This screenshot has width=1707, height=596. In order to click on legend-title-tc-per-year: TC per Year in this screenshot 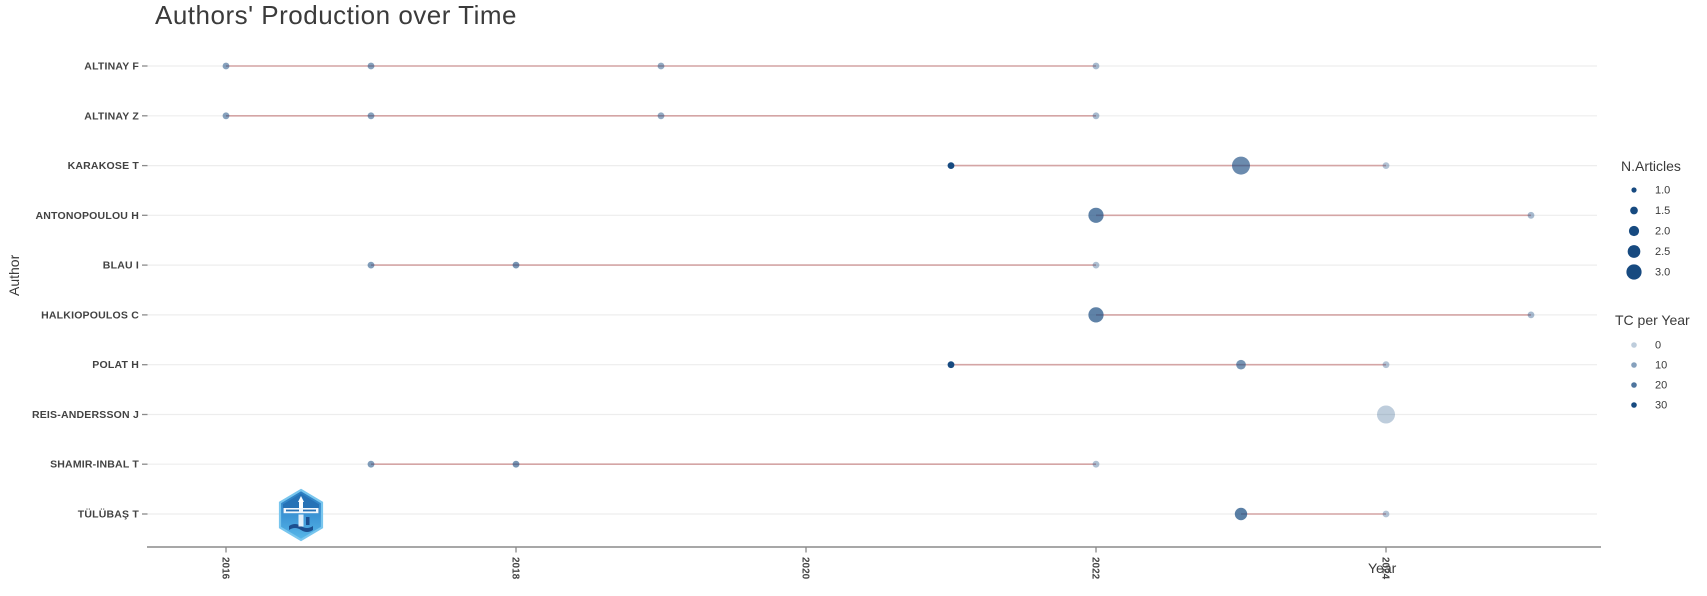, I will do `click(1652, 320)`.